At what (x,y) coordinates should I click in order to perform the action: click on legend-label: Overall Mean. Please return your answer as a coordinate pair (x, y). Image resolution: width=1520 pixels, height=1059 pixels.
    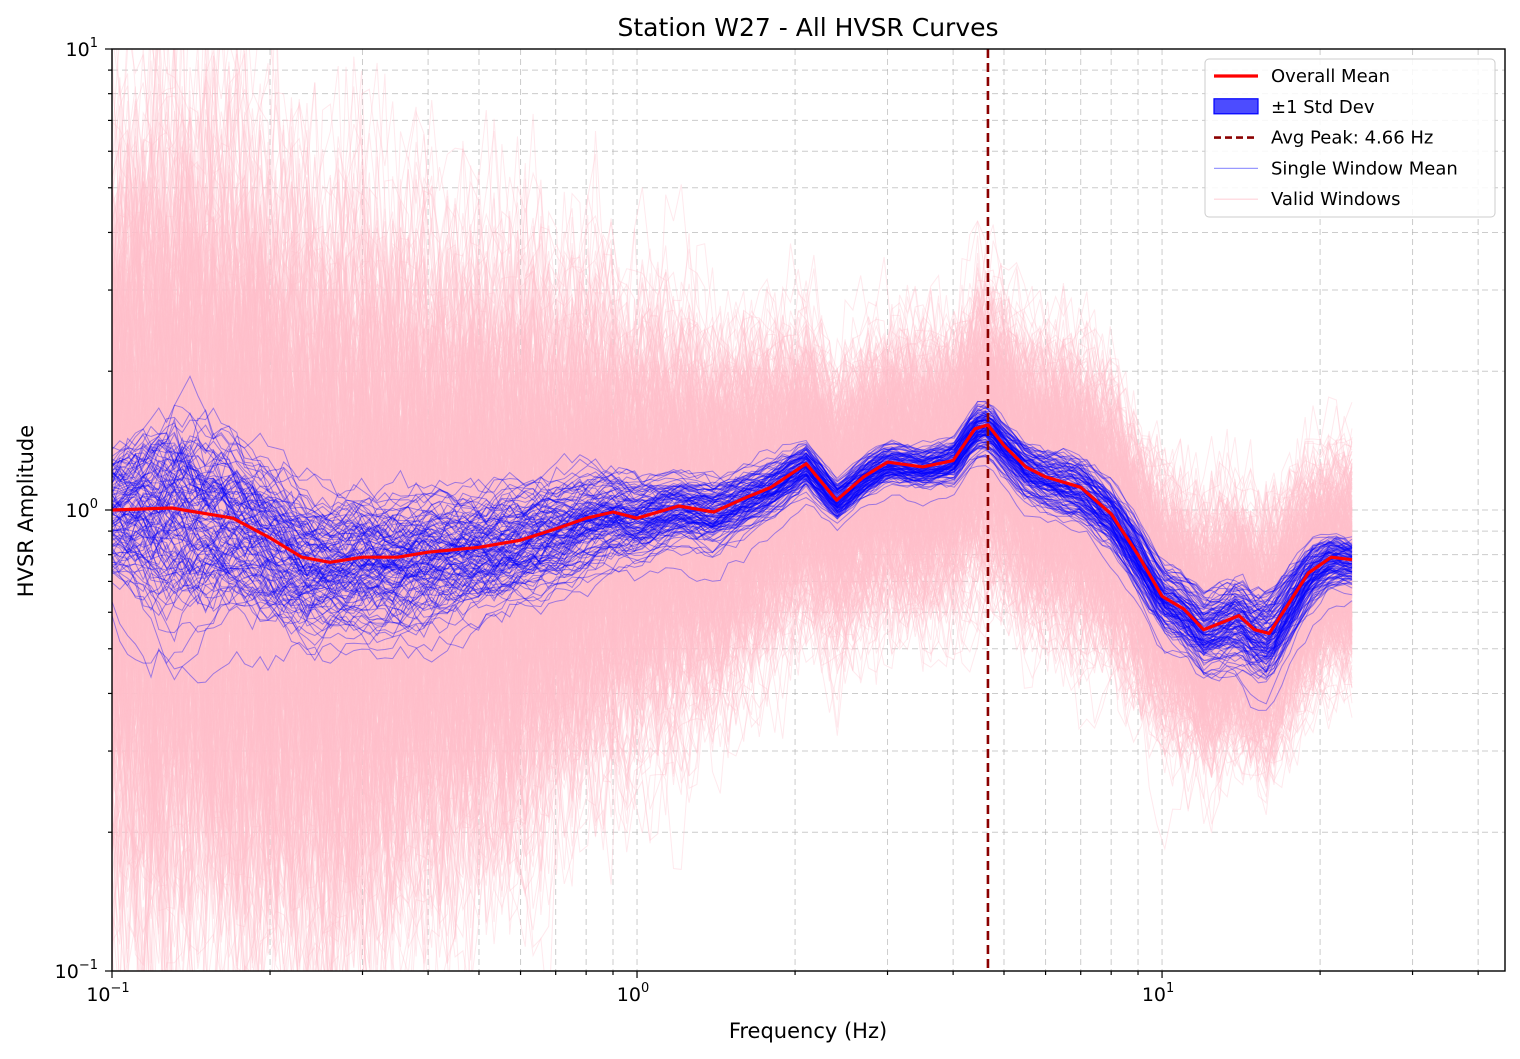
    Looking at the image, I should click on (1330, 76).